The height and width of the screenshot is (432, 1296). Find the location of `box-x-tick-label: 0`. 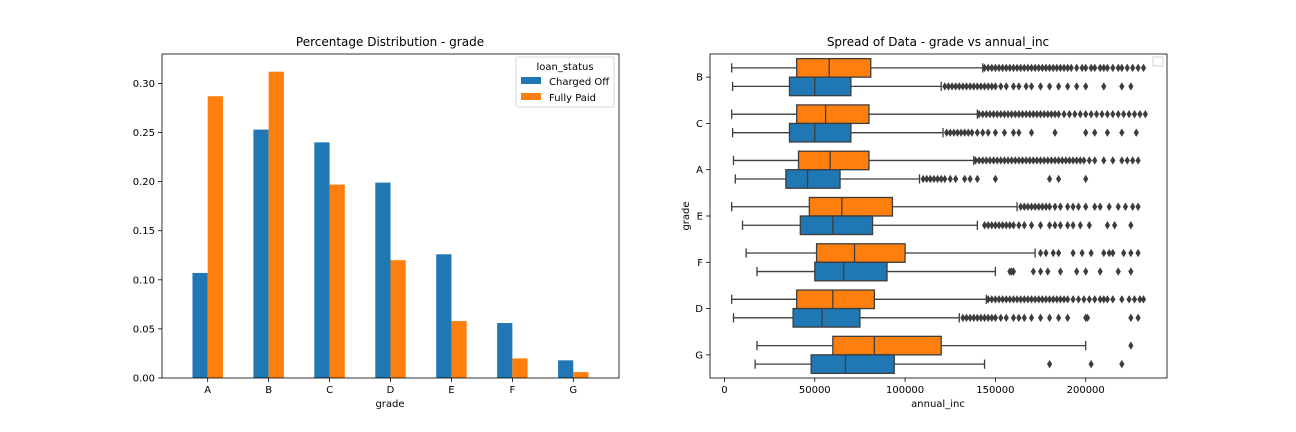

box-x-tick-label: 0 is located at coordinates (724, 390).